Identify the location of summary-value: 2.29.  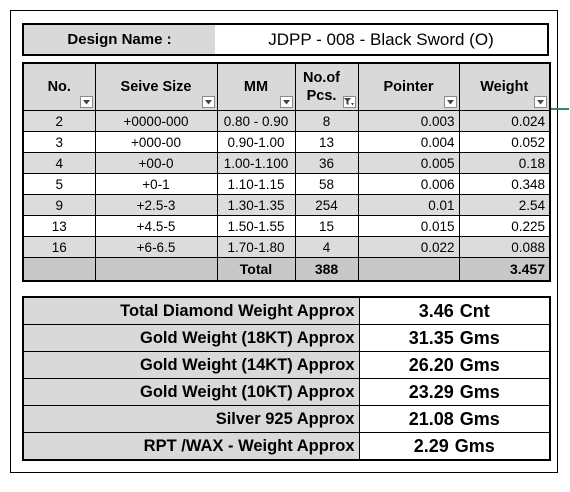
(431, 445).